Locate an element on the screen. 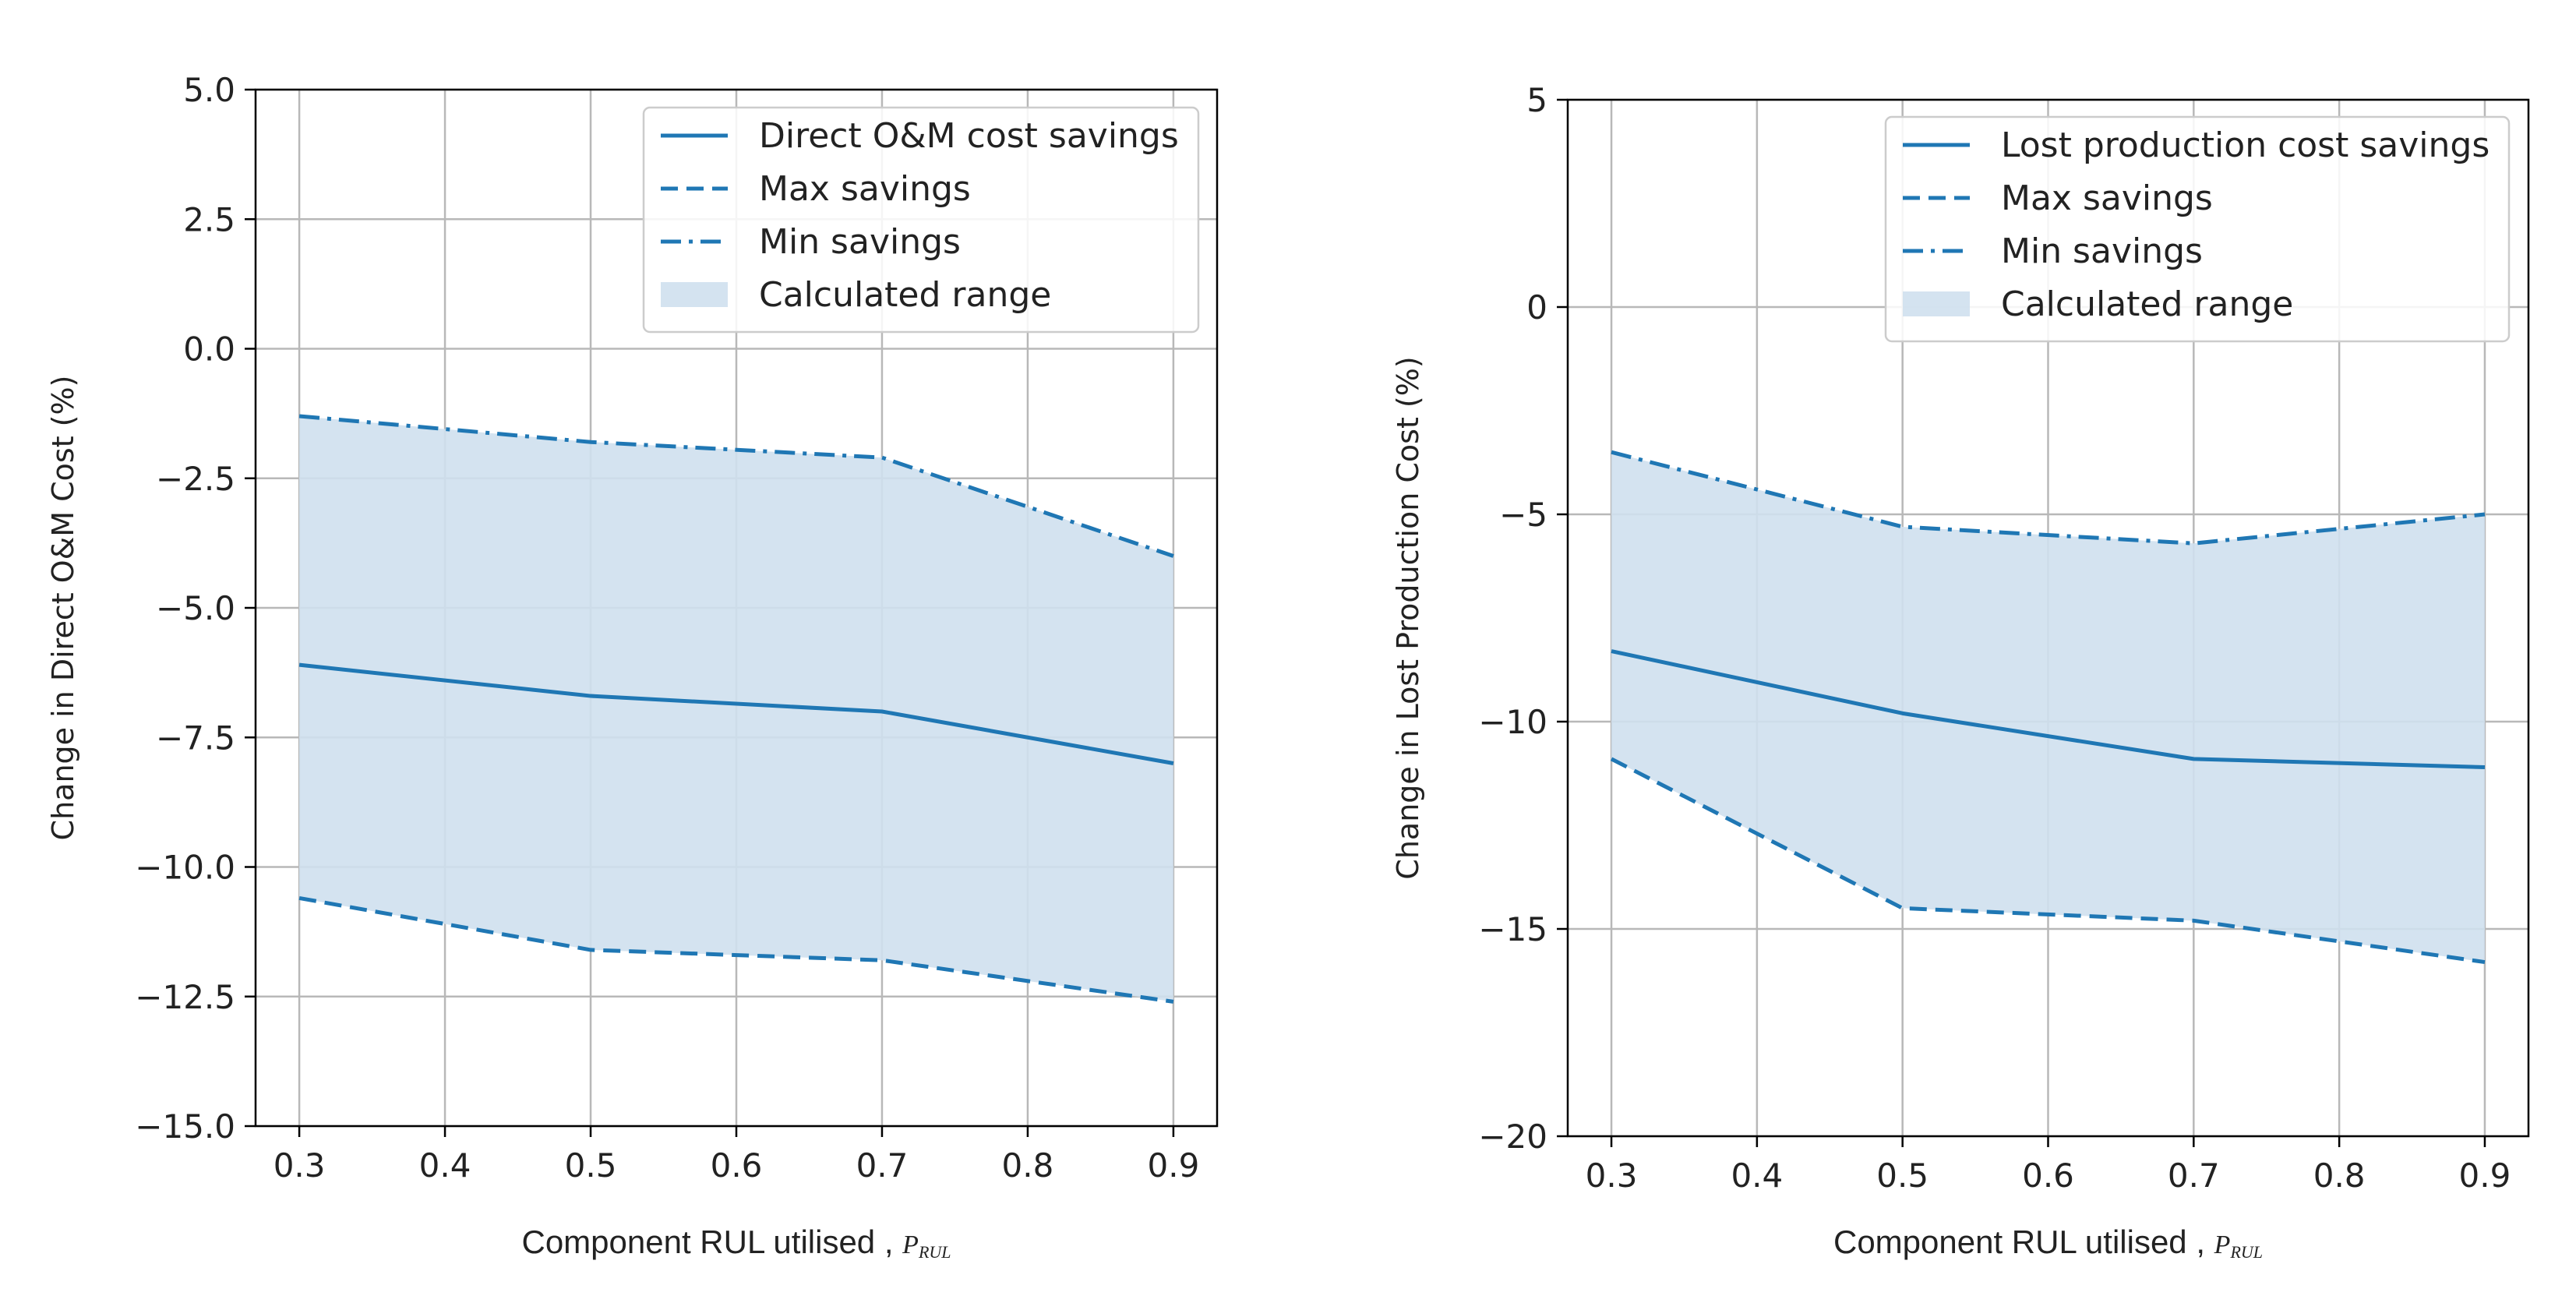 The width and height of the screenshot is (2576, 1303). y-tick-label: −20 is located at coordinates (1512, 1137).